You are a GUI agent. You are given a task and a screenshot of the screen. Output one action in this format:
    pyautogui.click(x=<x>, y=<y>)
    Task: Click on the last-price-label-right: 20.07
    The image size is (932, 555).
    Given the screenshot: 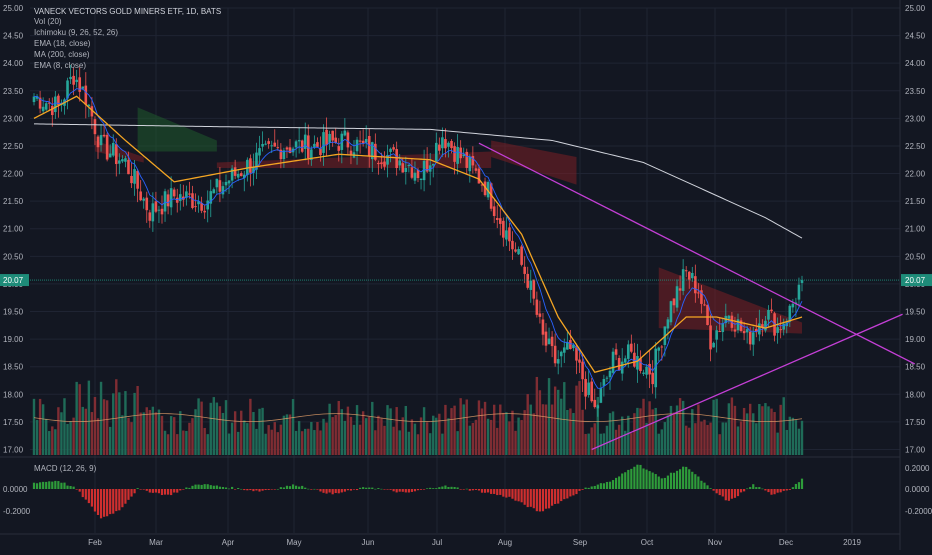 What is the action you would take?
    pyautogui.click(x=915, y=280)
    